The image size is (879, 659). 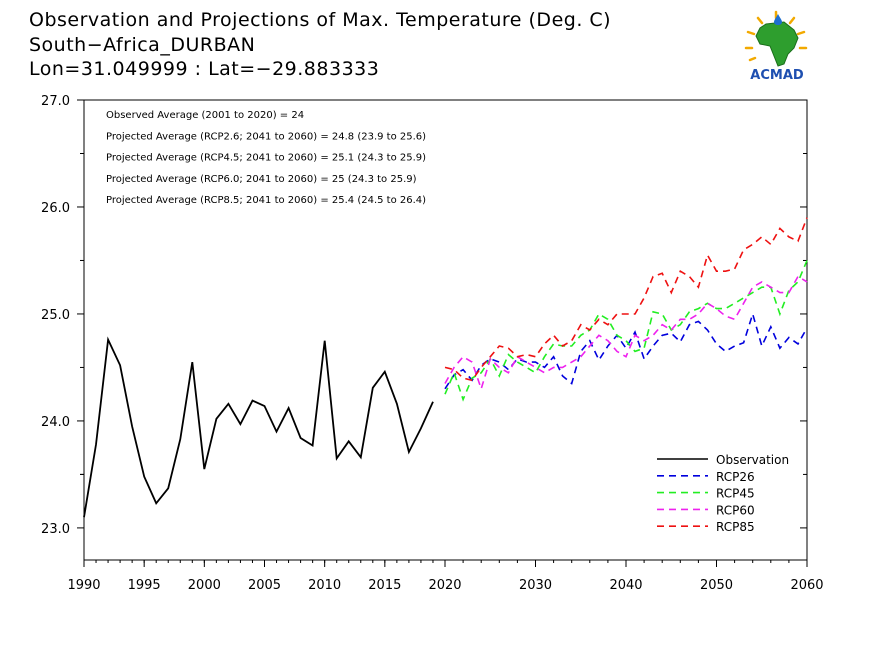 I want to click on y-tick-label: 24.0, so click(x=55, y=422).